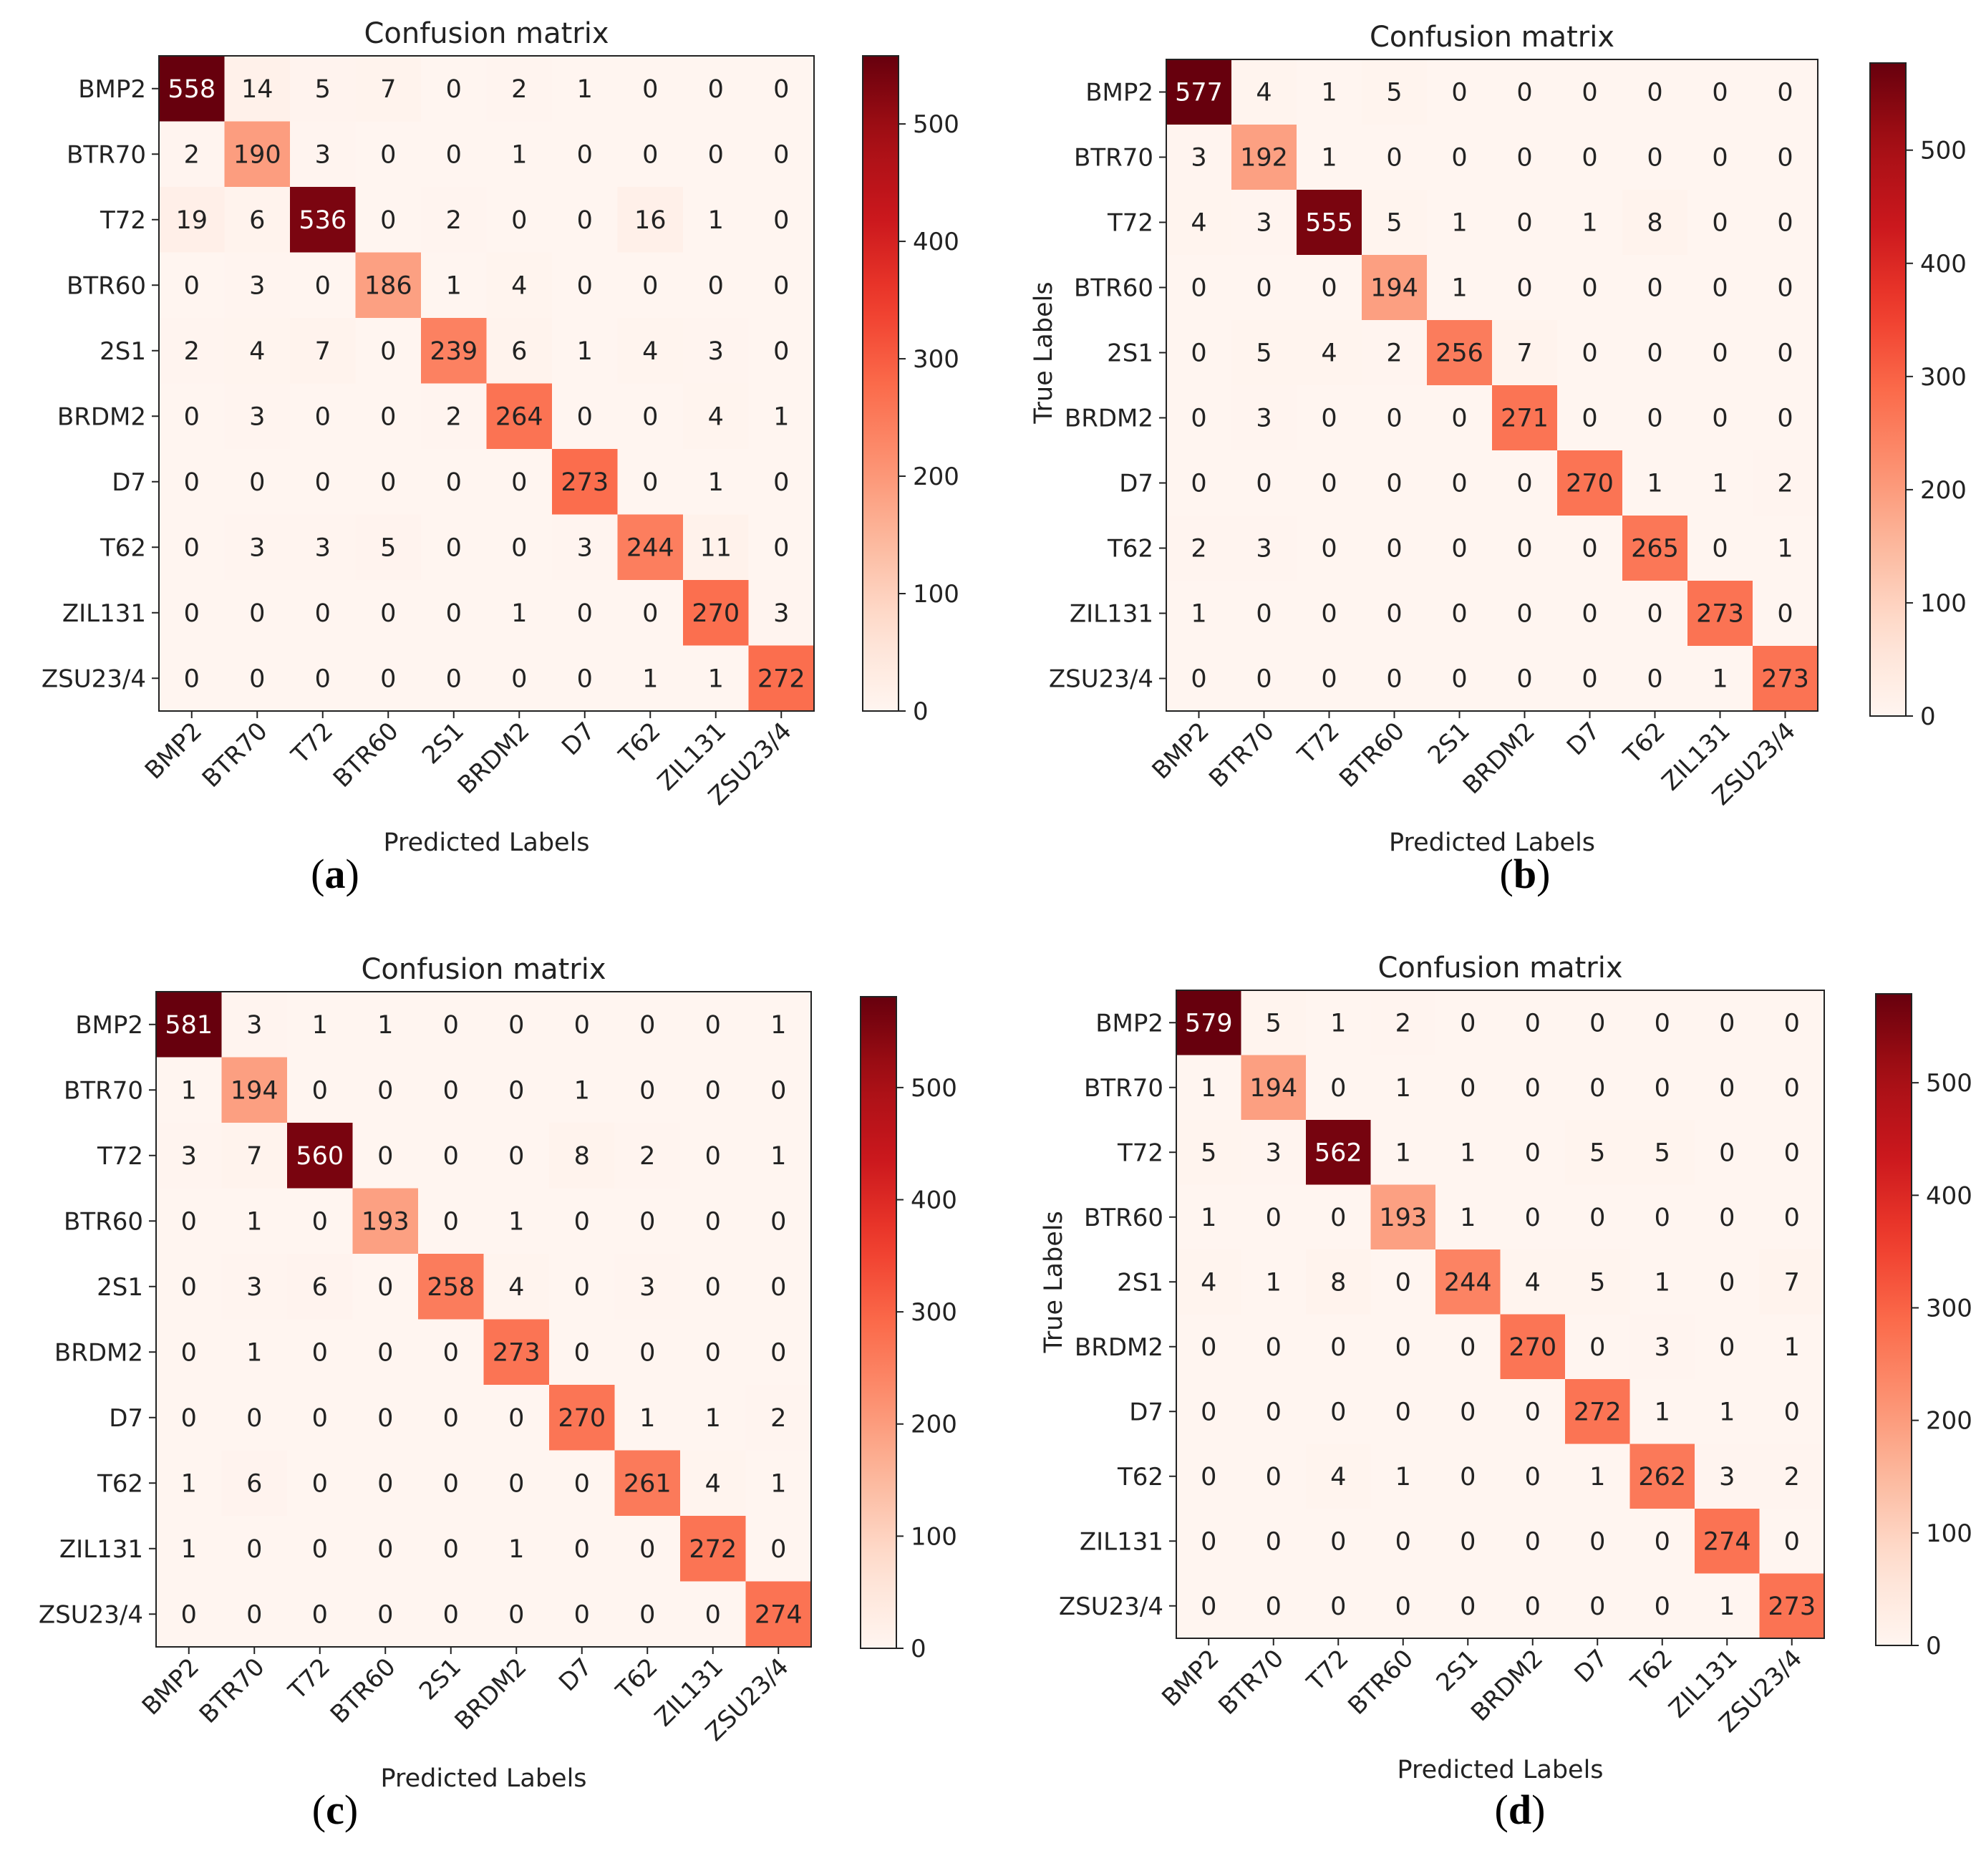 The image size is (1976, 1876). What do you see at coordinates (323, 220) in the screenshot?
I see `cell-value: 536` at bounding box center [323, 220].